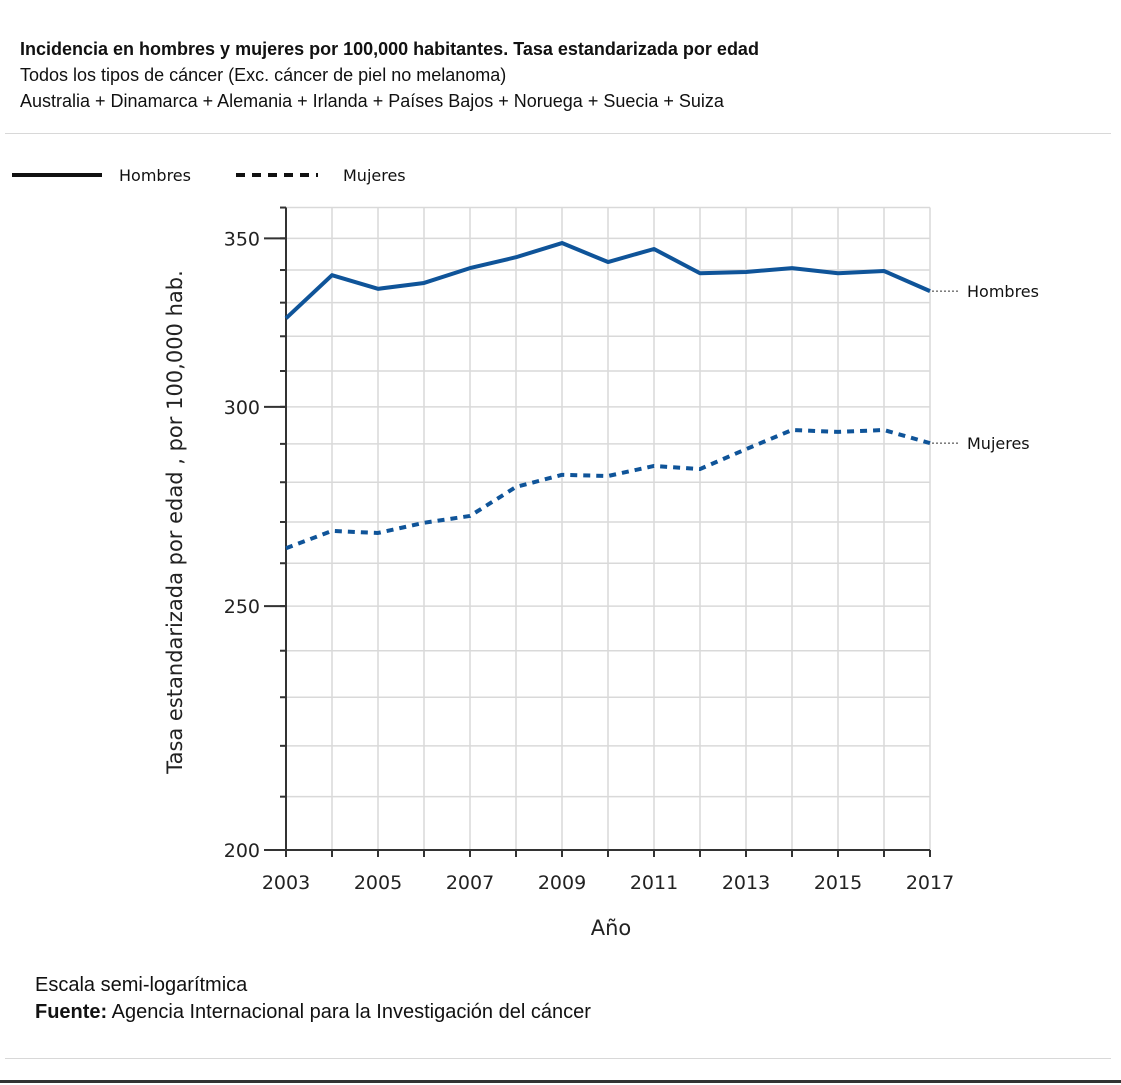 The height and width of the screenshot is (1085, 1121). I want to click on x-tick-label: 2009, so click(562, 883).